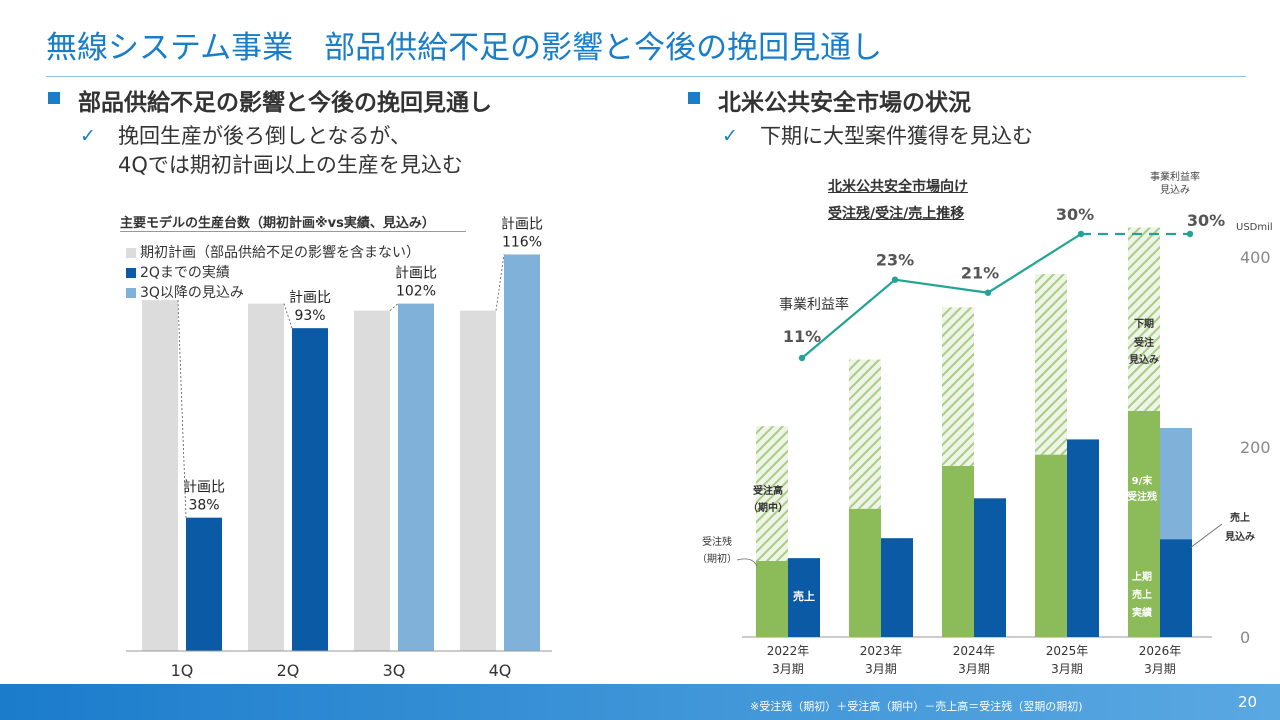 Image resolution: width=1280 pixels, height=720 pixels. What do you see at coordinates (844, 103) in the screenshot?
I see `right-heading: 北米公共安全市場の状況` at bounding box center [844, 103].